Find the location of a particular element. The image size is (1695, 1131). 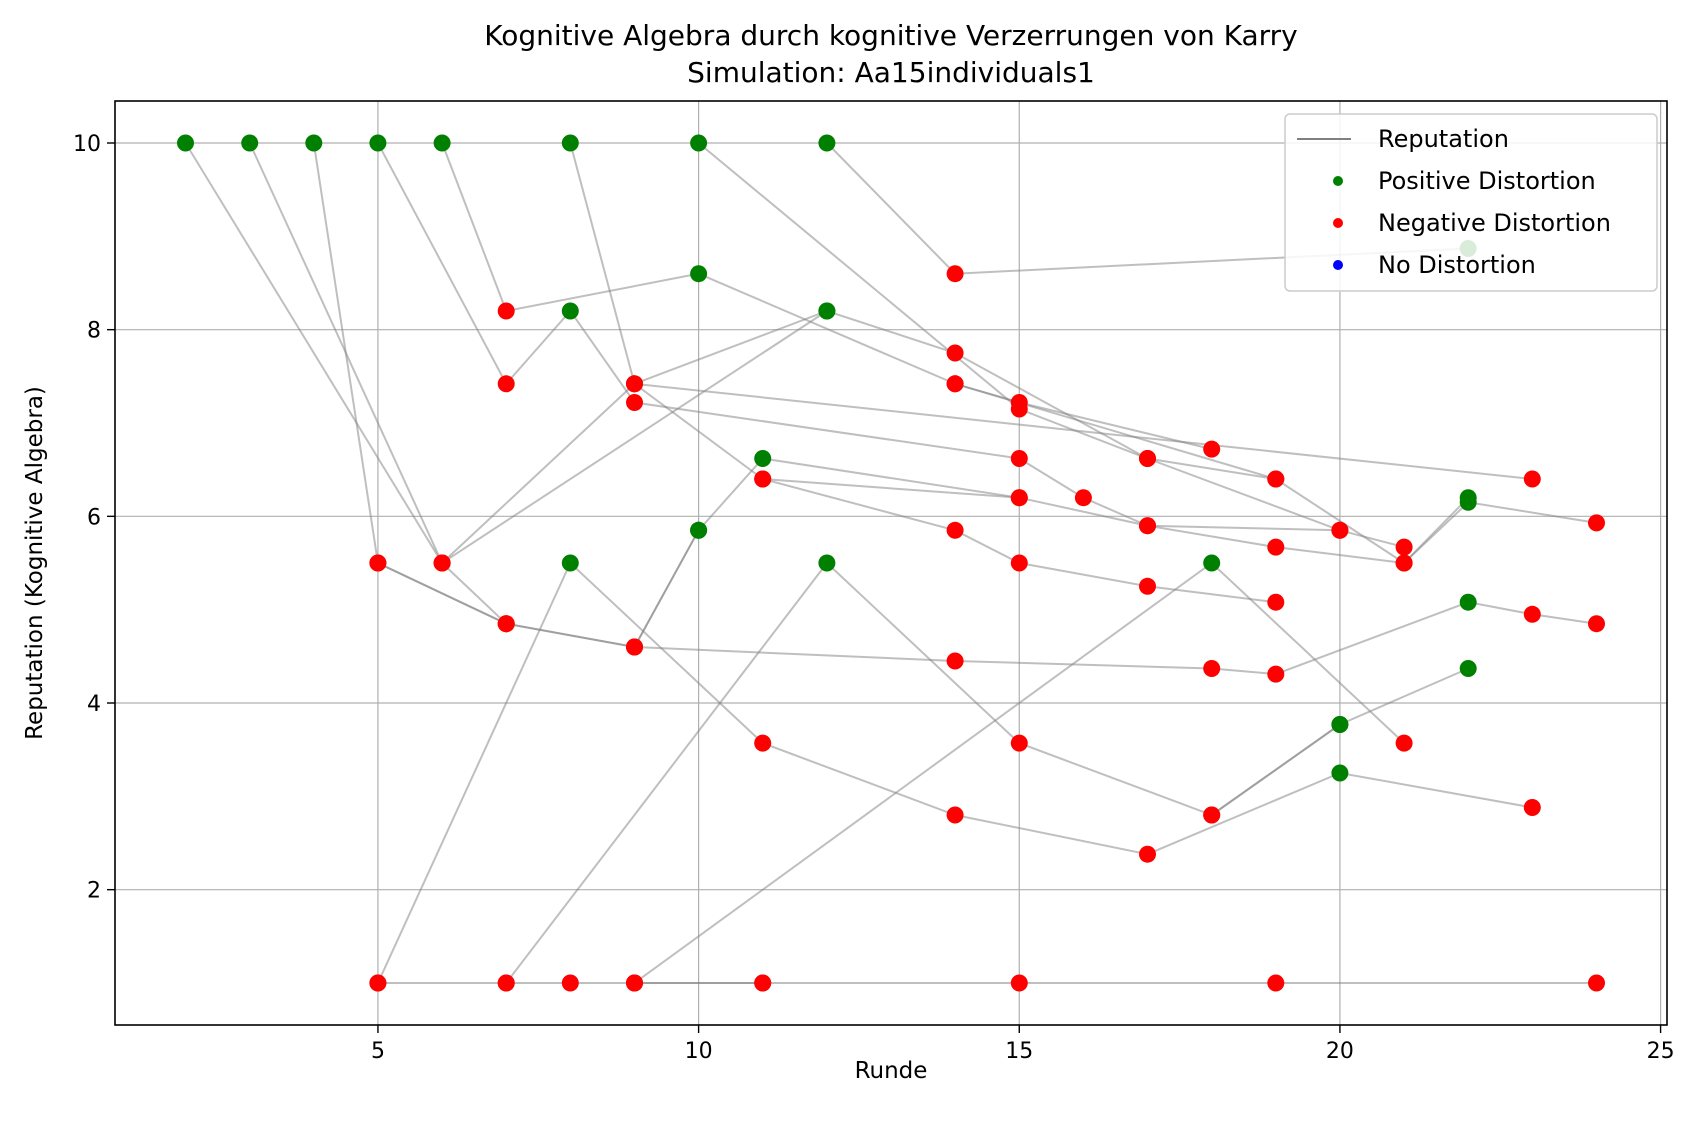

y-tick-label: 10 is located at coordinates (87, 144).